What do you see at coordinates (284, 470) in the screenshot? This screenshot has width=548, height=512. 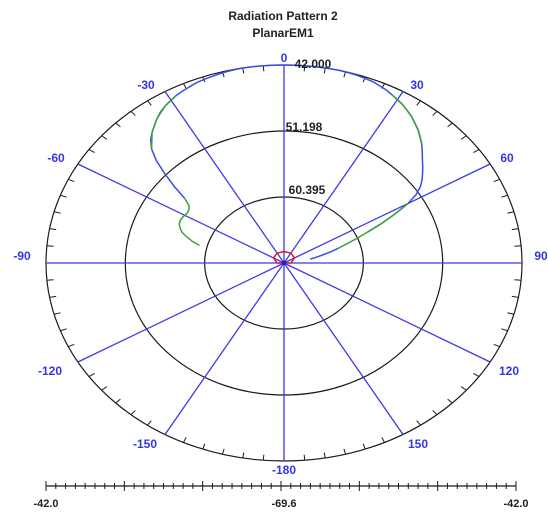 I see `angle-label-neg180: -180` at bounding box center [284, 470].